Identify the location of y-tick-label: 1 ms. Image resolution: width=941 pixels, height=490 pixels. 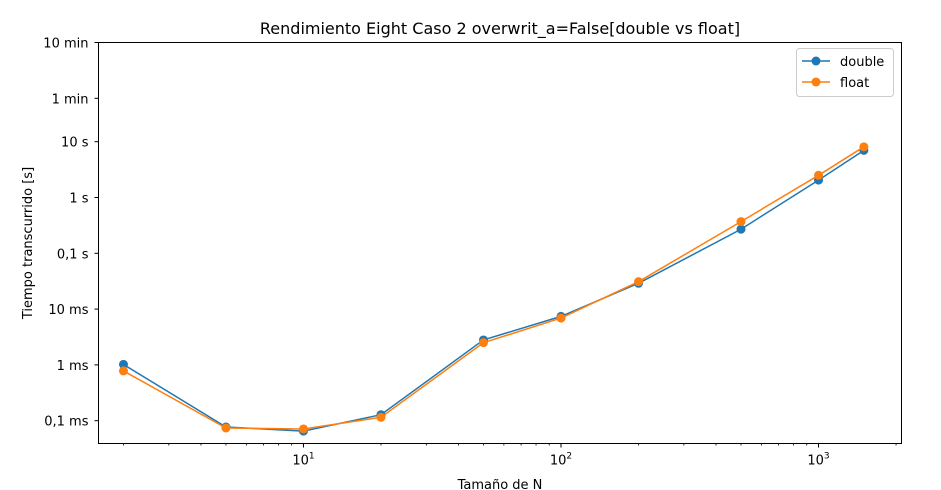
(73, 366).